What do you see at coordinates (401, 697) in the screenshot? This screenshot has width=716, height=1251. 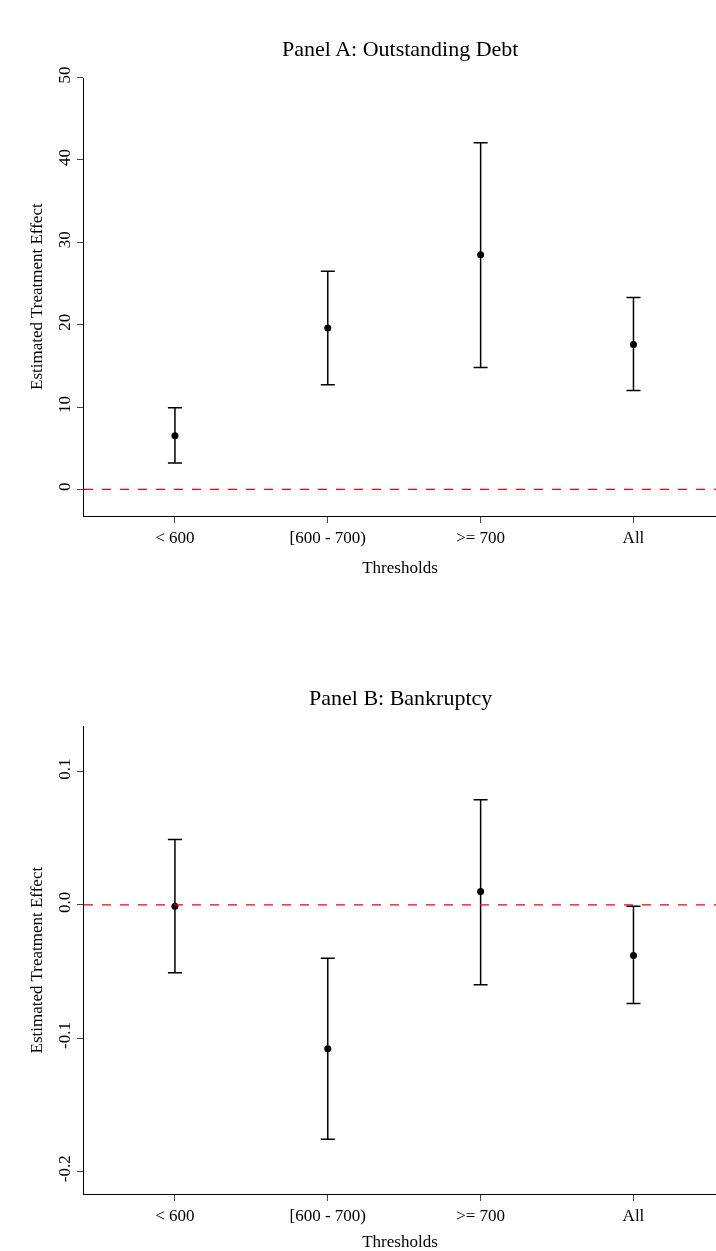 I see `chart-title: Panel B: Bankruptcy` at bounding box center [401, 697].